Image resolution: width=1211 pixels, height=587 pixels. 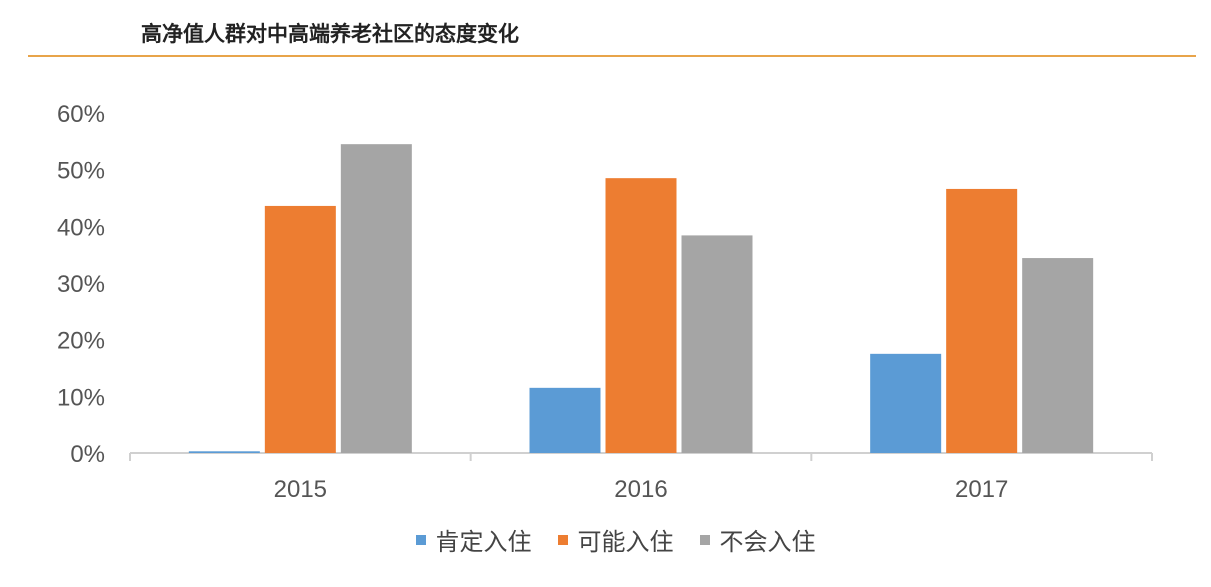 I want to click on legend: 肯定入住 可能入住 不会入住, so click(x=605, y=539).